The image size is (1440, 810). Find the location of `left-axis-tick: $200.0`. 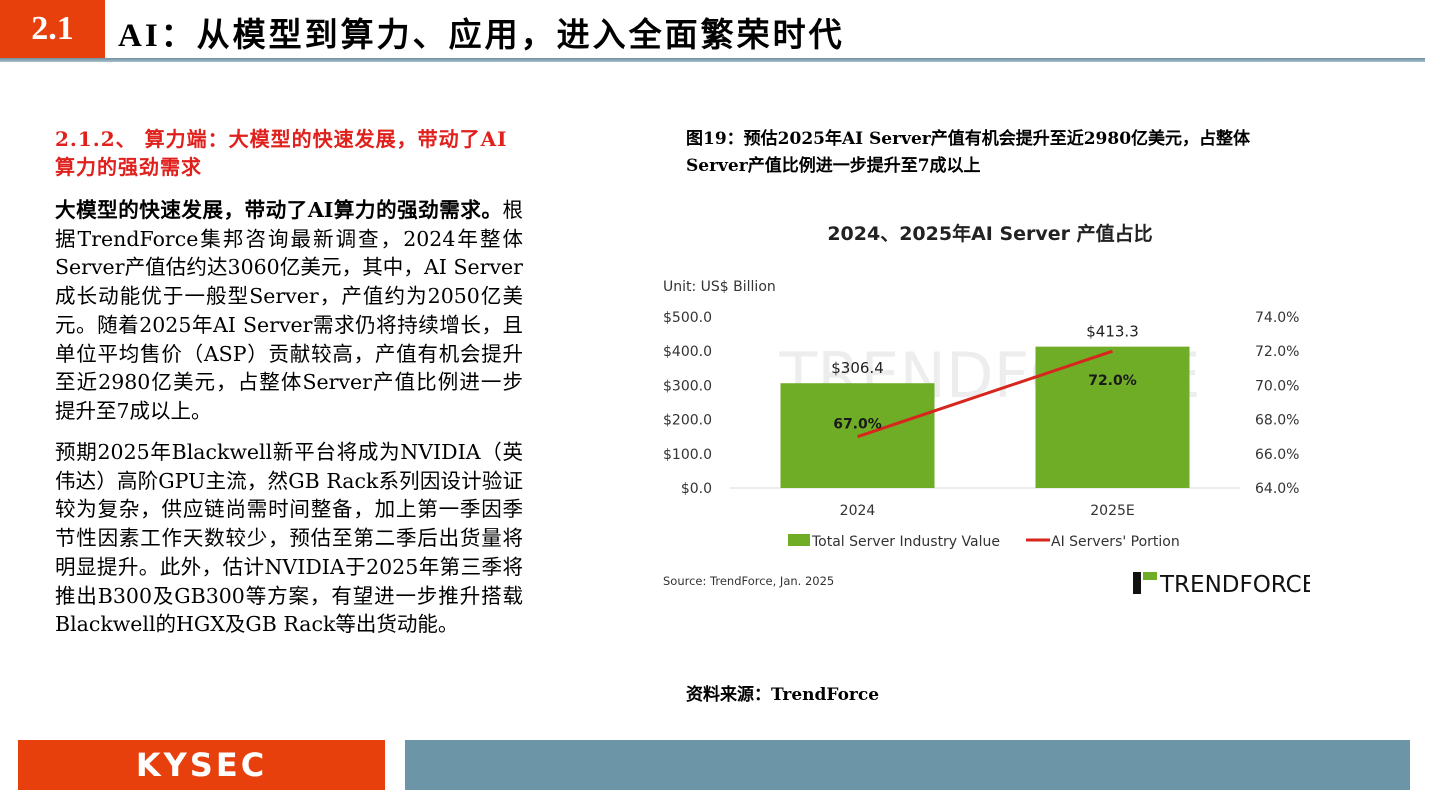

left-axis-tick: $200.0 is located at coordinates (687, 421).